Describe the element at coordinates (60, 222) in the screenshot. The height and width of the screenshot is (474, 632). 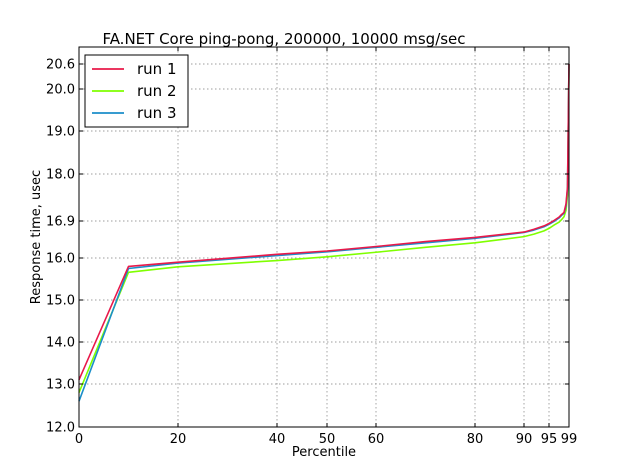
I see `y-tick-label: 16.9` at that location.